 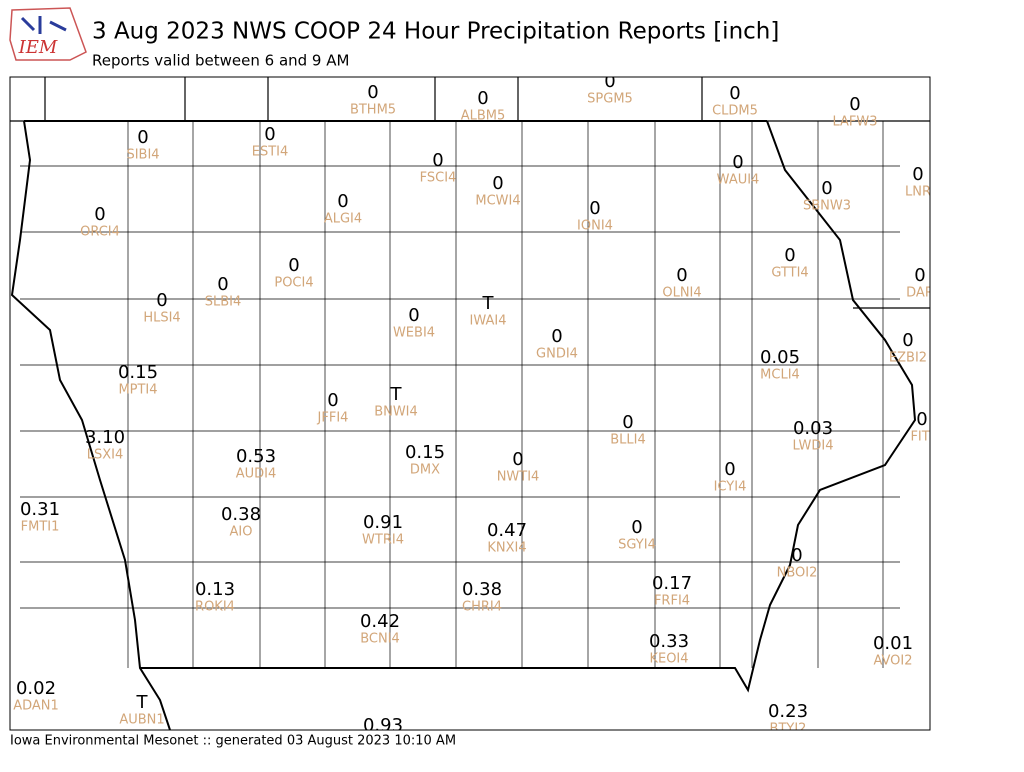 What do you see at coordinates (142, 155) in the screenshot?
I see `station-name: SIBI4` at bounding box center [142, 155].